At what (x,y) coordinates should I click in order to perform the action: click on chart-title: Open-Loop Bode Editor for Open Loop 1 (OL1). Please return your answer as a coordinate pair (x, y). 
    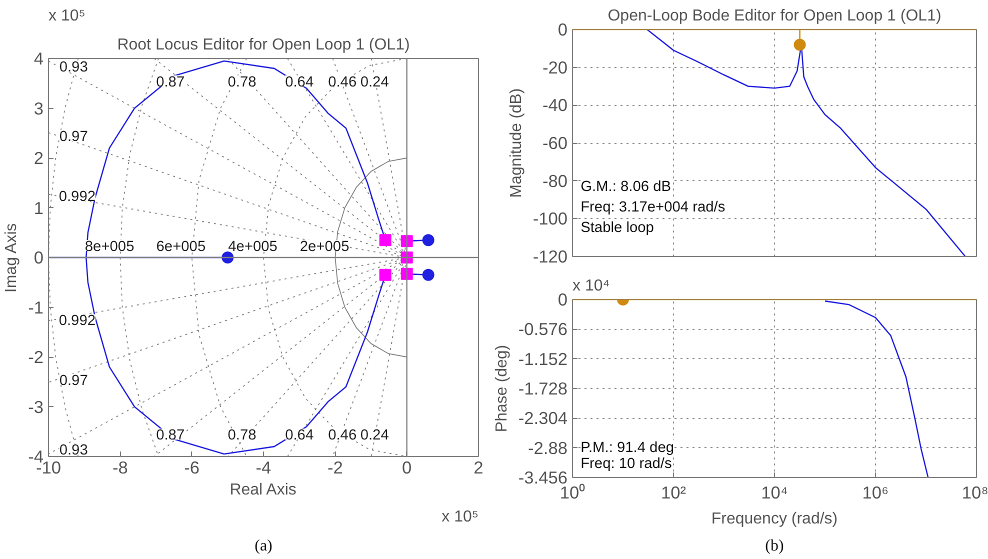
    Looking at the image, I should click on (775, 16).